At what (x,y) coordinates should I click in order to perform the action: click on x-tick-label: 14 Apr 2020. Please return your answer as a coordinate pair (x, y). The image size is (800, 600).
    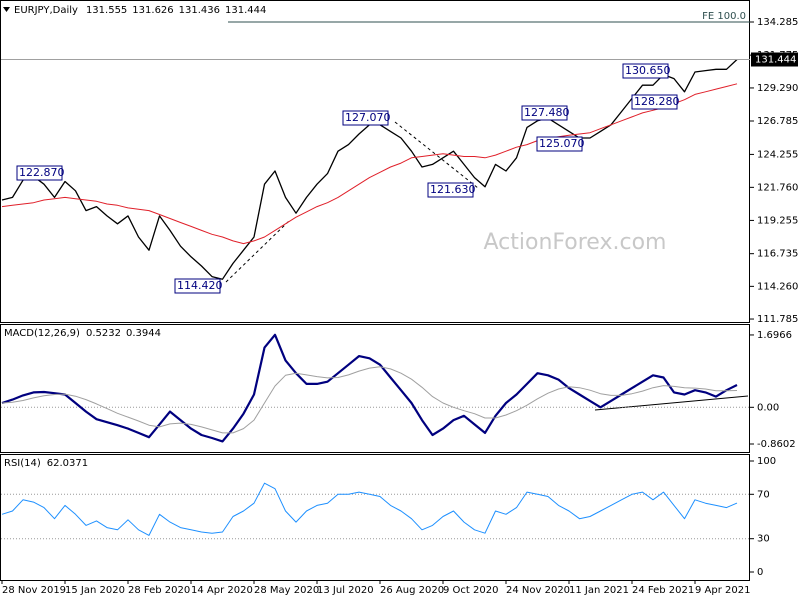
    Looking at the image, I should click on (222, 590).